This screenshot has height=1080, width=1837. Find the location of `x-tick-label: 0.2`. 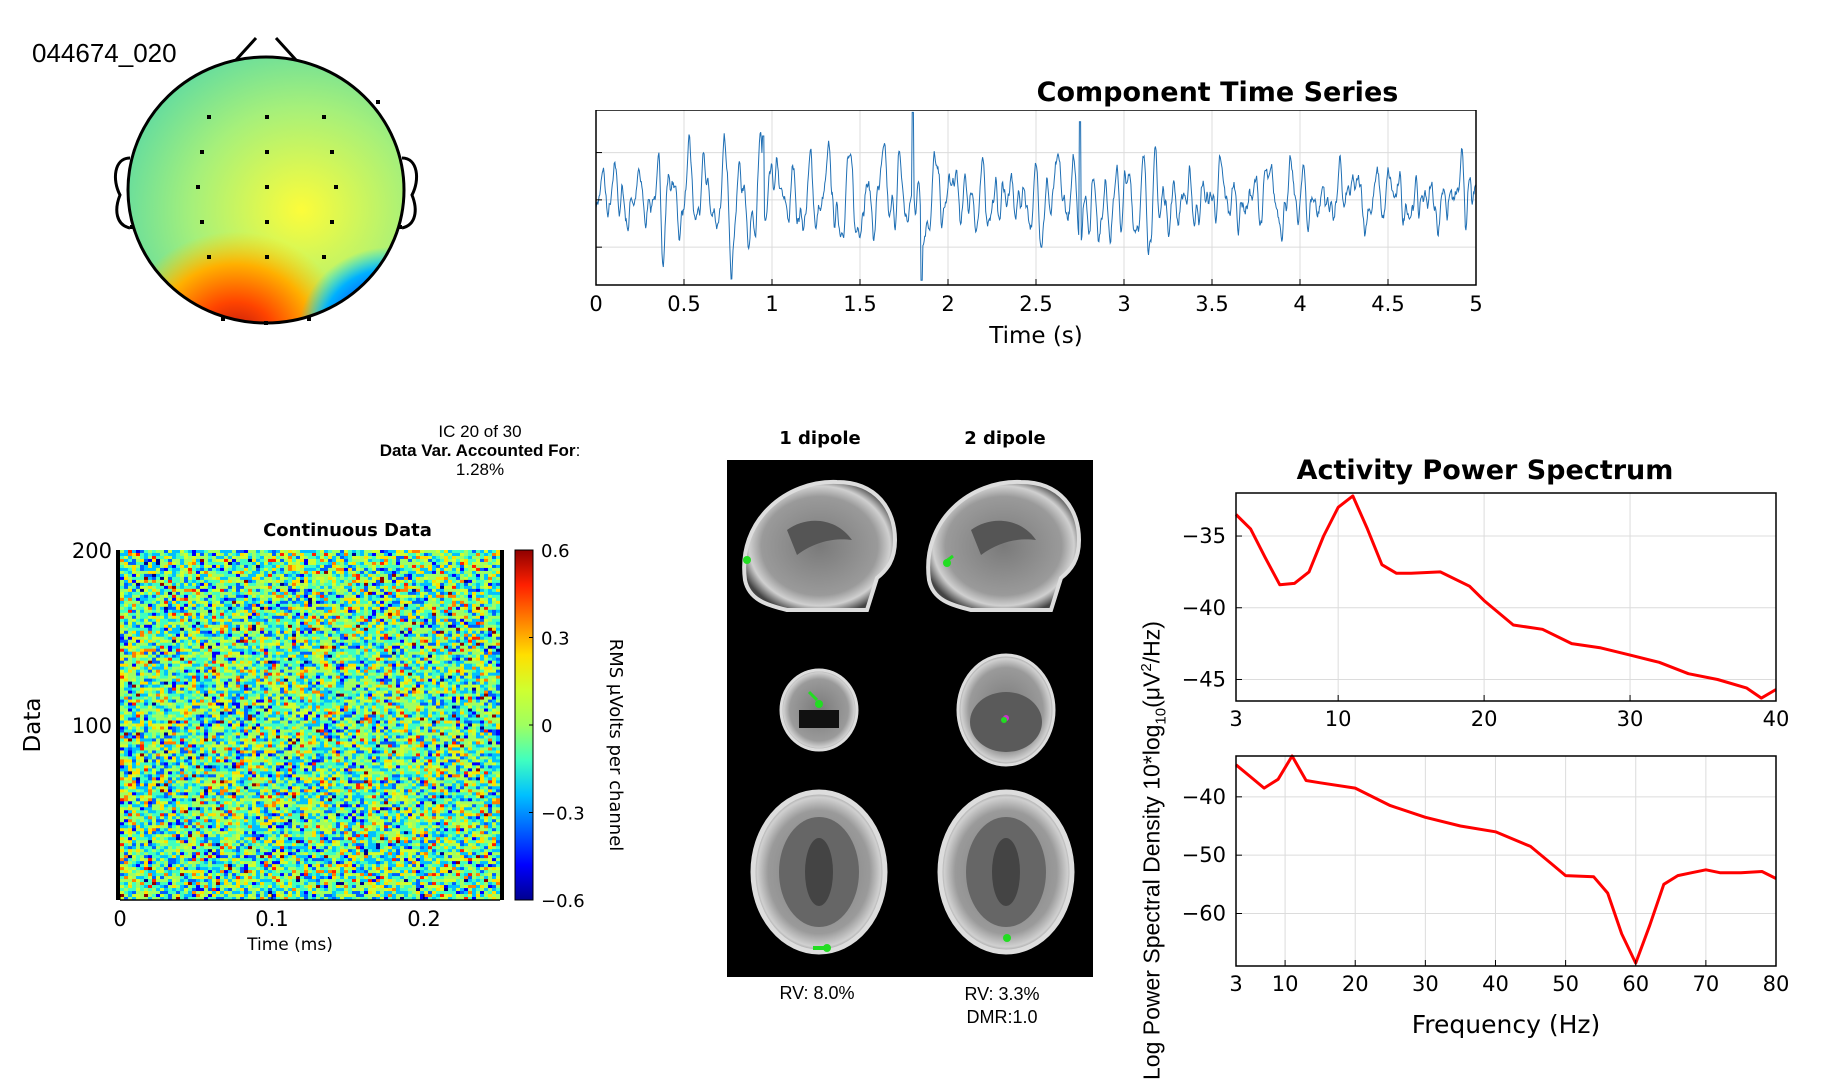

x-tick-label: 0.2 is located at coordinates (423, 919).